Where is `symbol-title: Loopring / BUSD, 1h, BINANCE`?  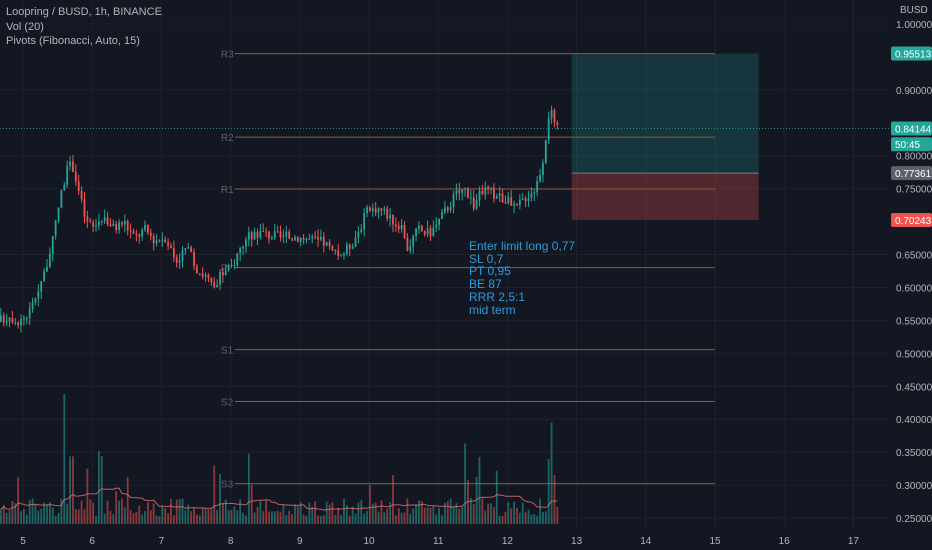
symbol-title: Loopring / BUSD, 1h, BINANCE is located at coordinates (84, 12).